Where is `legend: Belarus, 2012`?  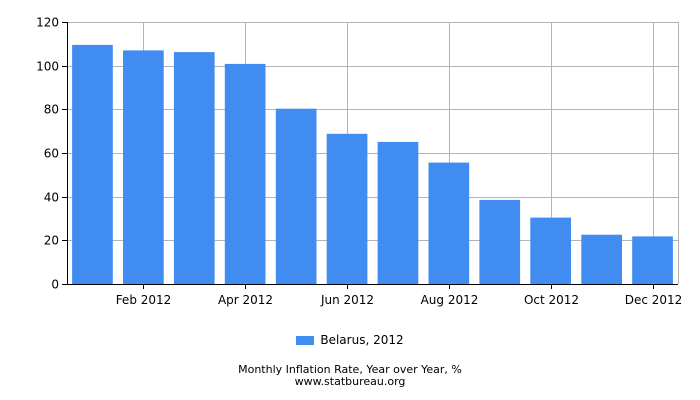 legend: Belarus, 2012 is located at coordinates (350, 340).